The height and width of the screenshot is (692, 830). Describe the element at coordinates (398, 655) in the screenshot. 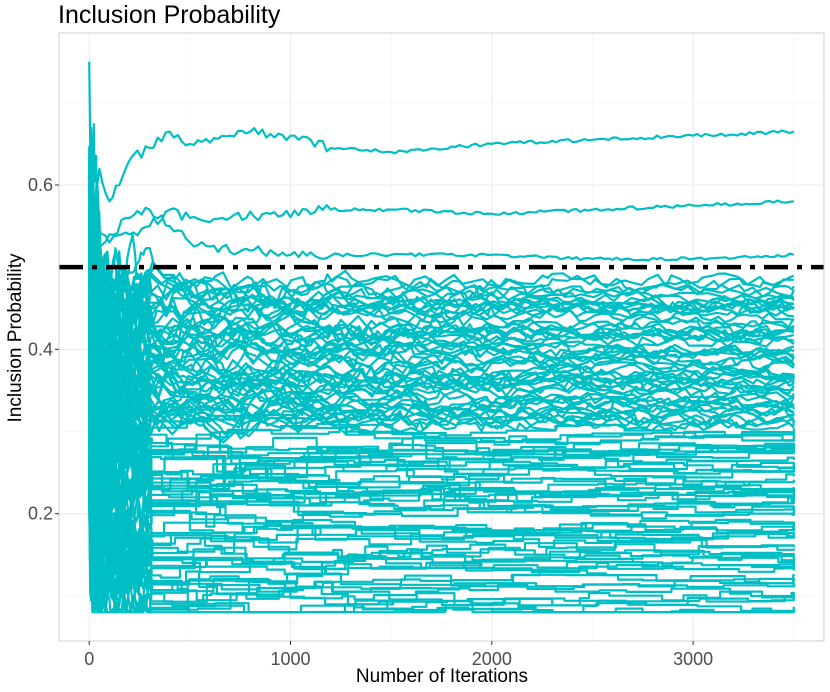

I see `x-axis: 0 1000 2000 3000` at that location.